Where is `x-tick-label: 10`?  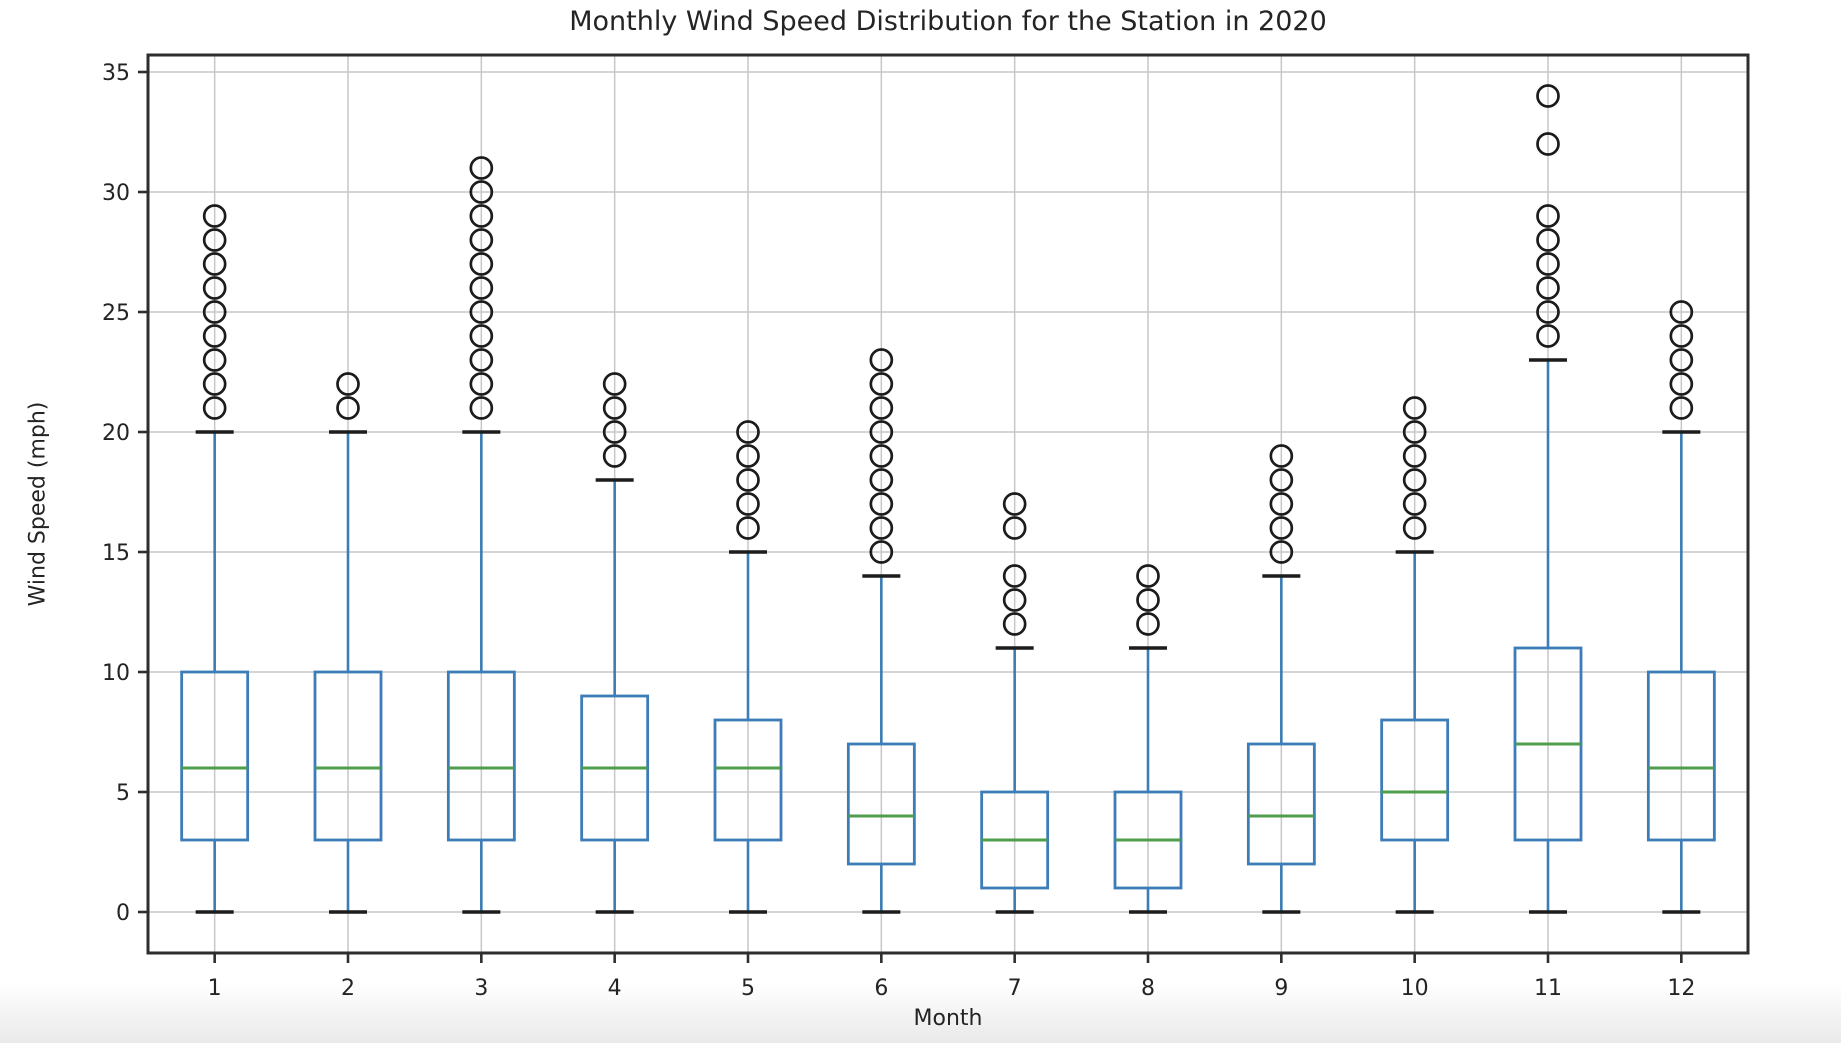
x-tick-label: 10 is located at coordinates (1415, 988).